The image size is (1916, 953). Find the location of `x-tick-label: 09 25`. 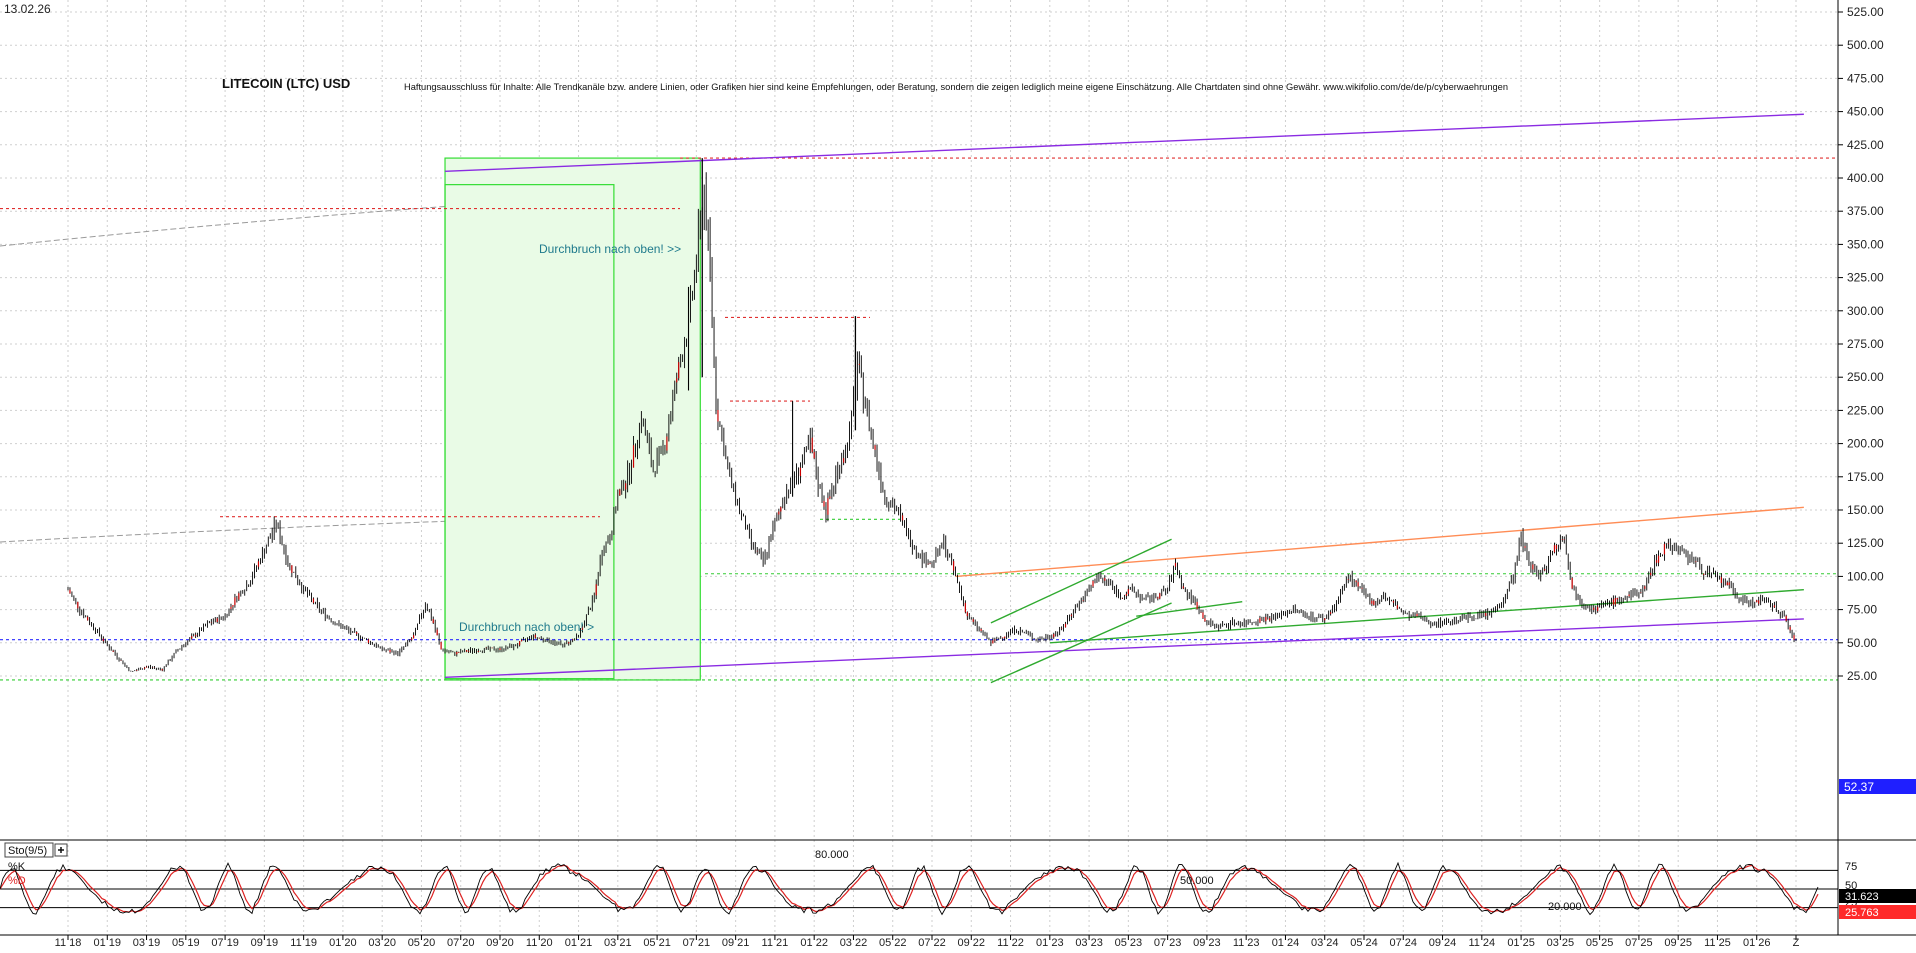

x-tick-label: 09 25 is located at coordinates (1678, 942).